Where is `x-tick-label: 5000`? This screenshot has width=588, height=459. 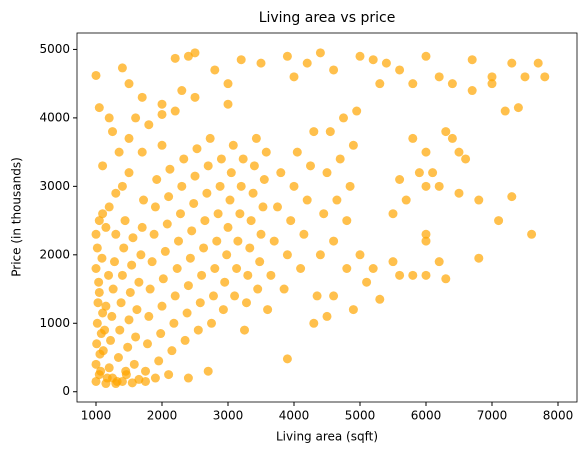 x-tick-label: 5000 is located at coordinates (360, 416).